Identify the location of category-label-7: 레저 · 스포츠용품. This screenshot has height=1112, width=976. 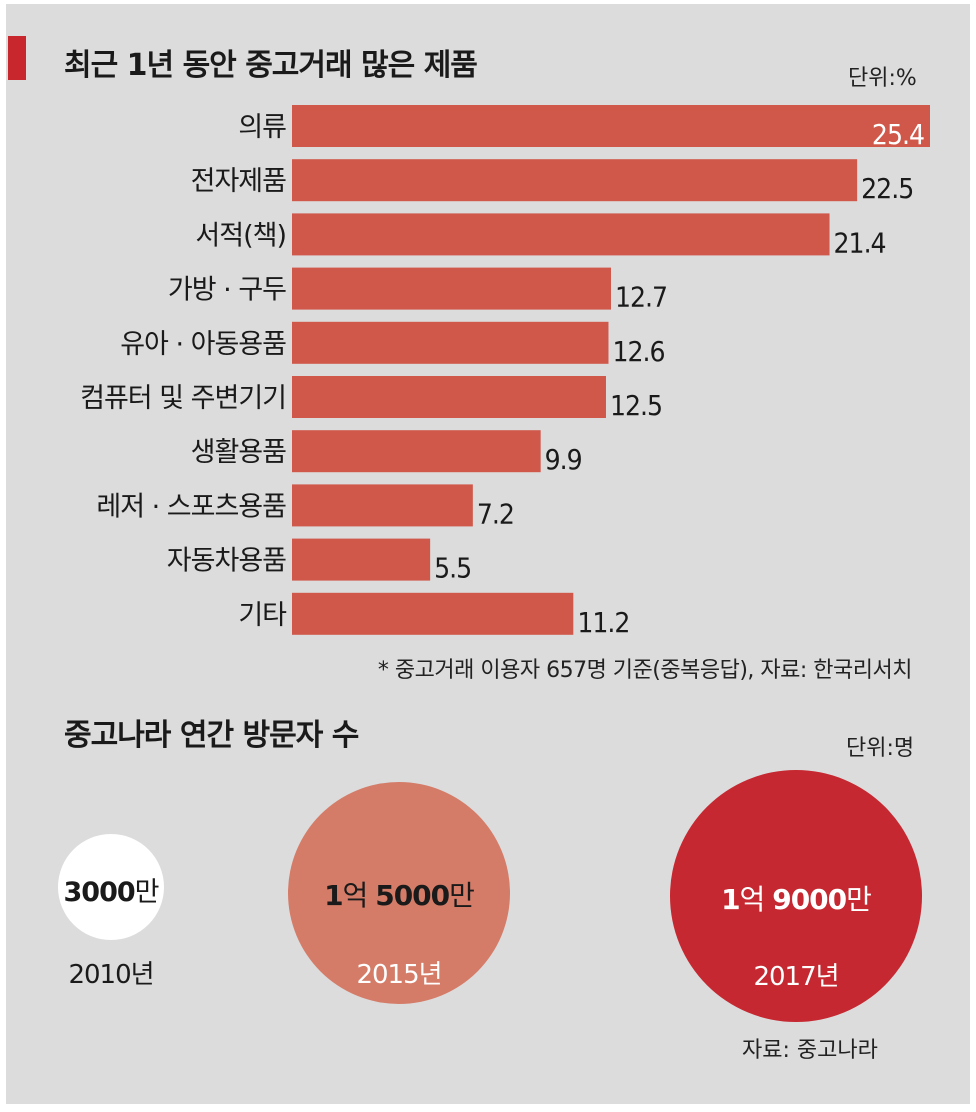
(191, 506).